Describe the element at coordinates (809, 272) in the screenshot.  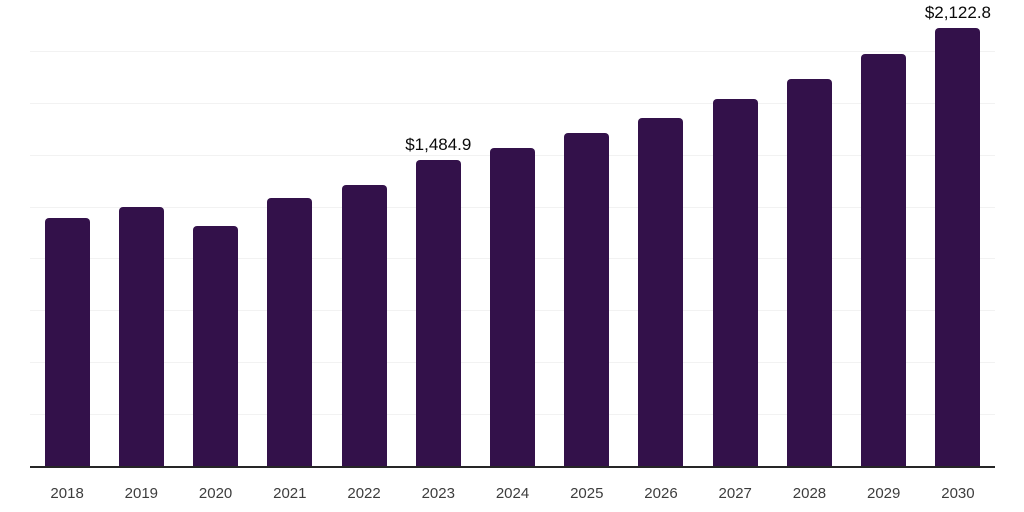
I see `bar-2028` at that location.